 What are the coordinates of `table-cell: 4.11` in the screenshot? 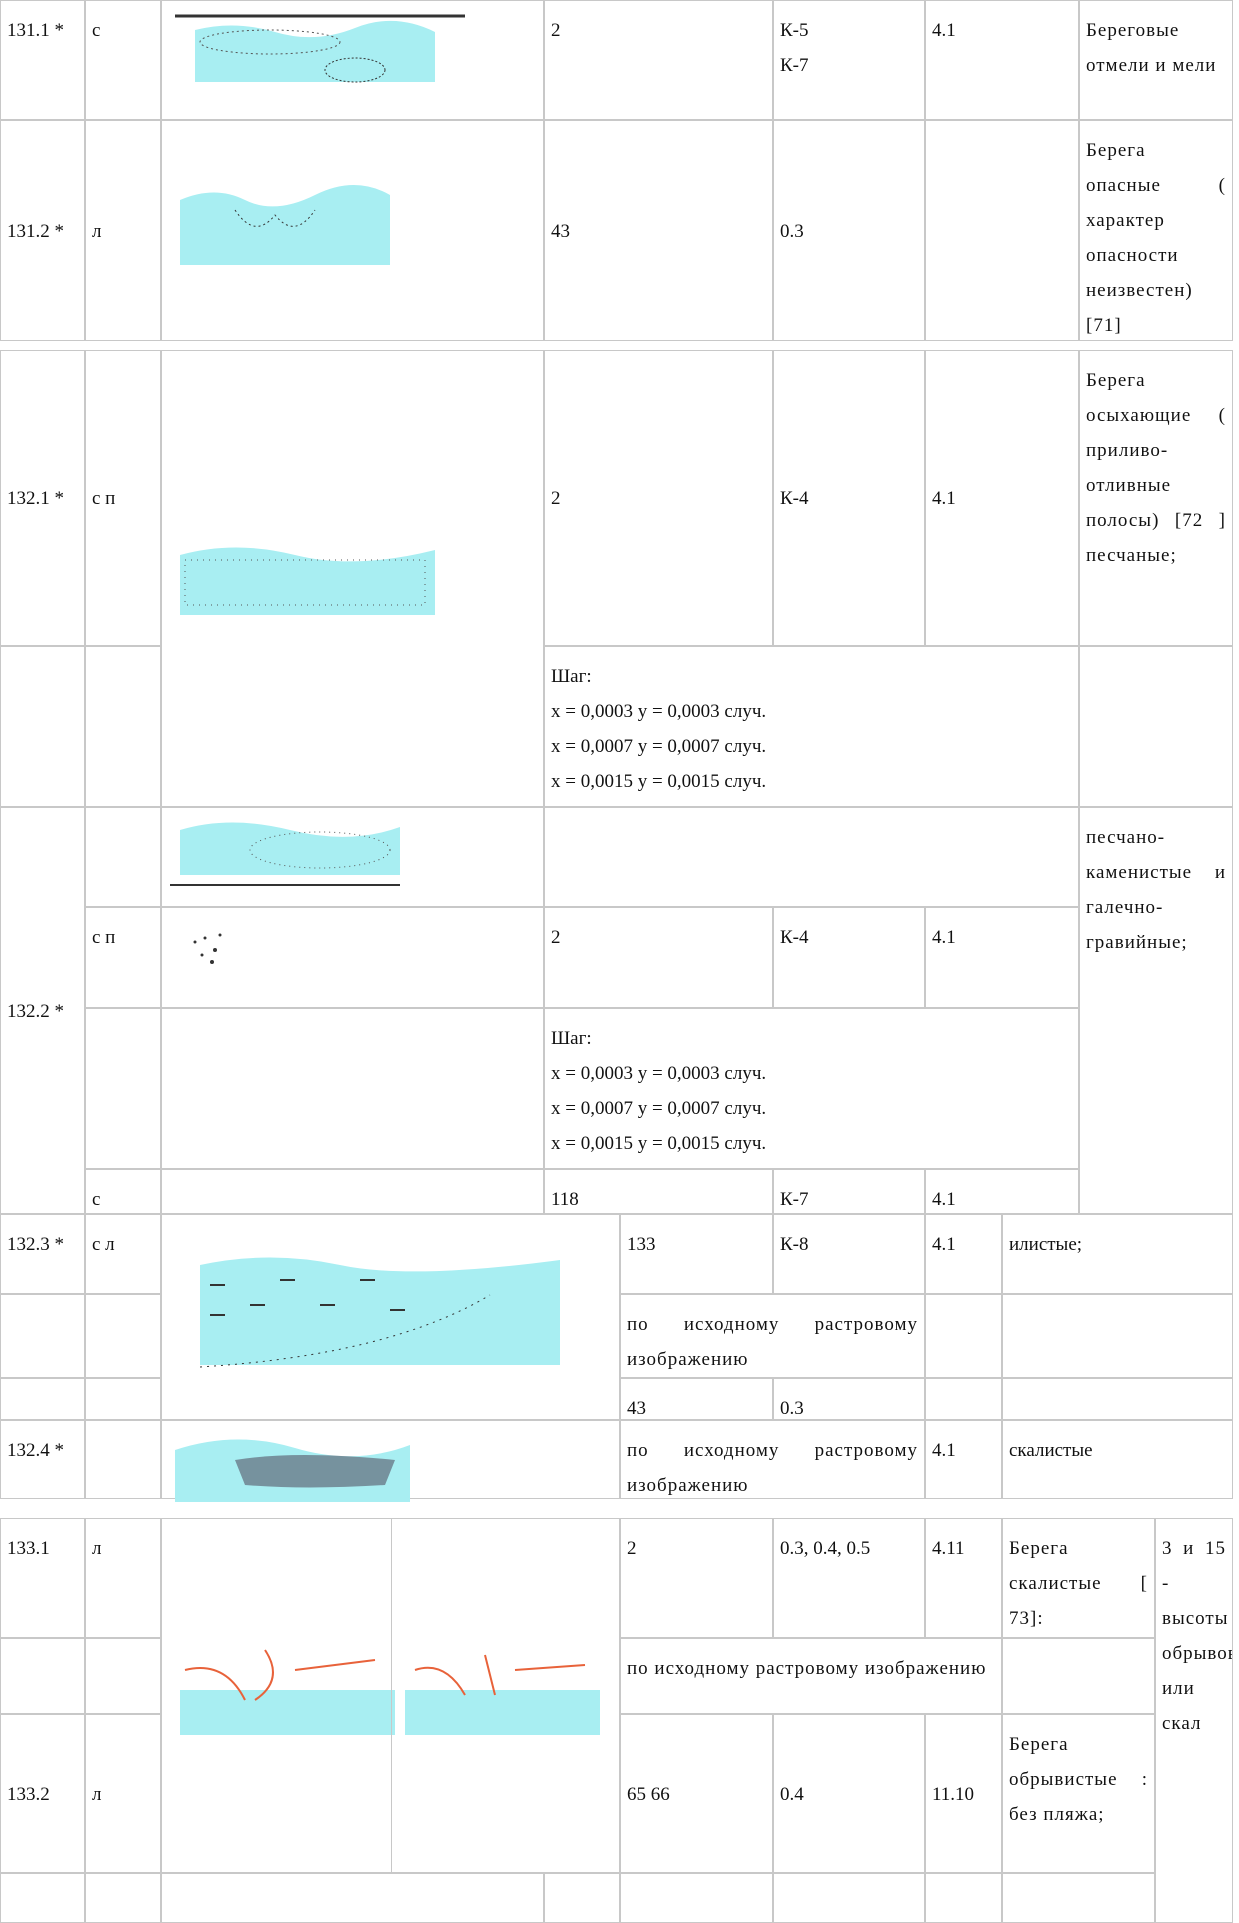 It's located at (963, 1578).